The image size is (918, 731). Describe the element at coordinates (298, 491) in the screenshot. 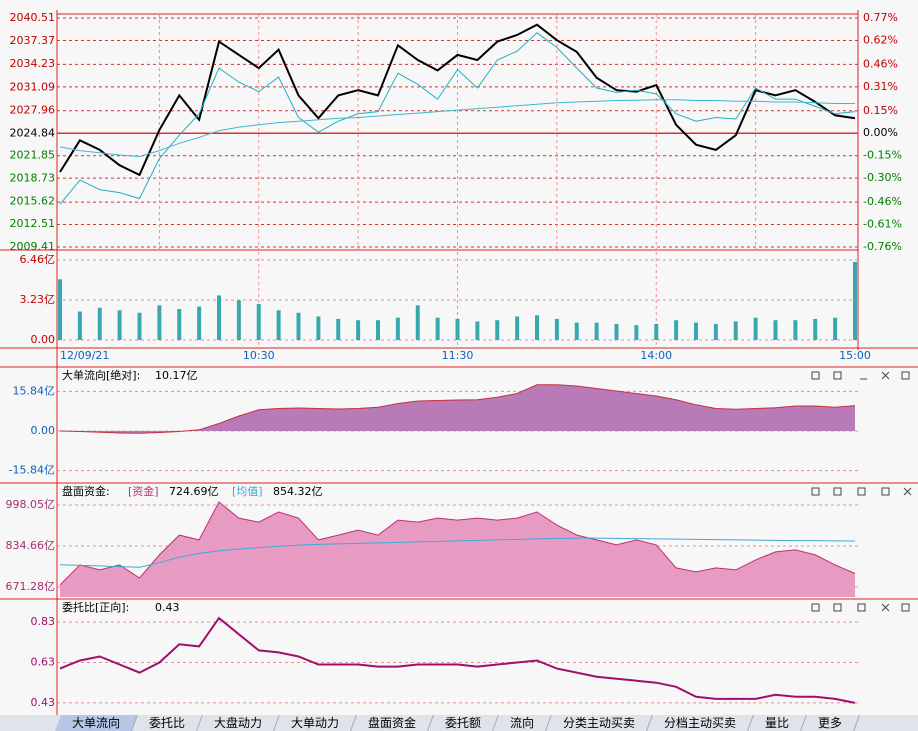

I see `series-readout: 854.32亿` at that location.